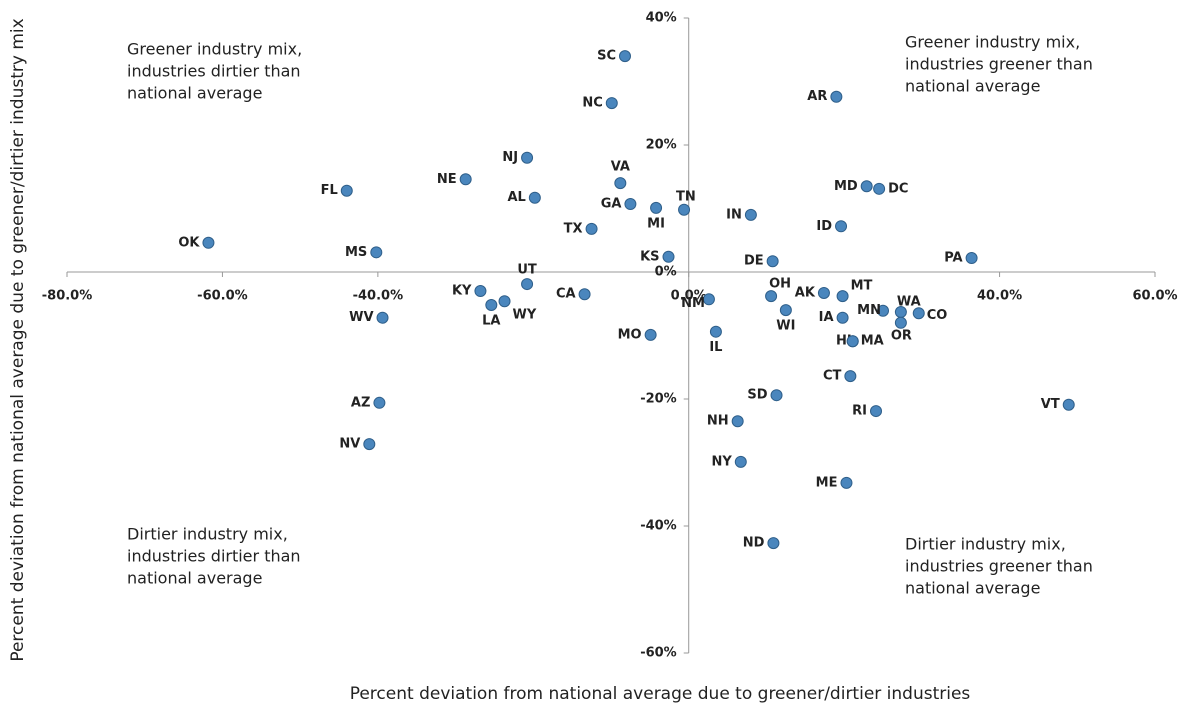 The height and width of the screenshot is (709, 1179). Describe the element at coordinates (525, 315) in the screenshot. I see `point-label: WY` at that location.